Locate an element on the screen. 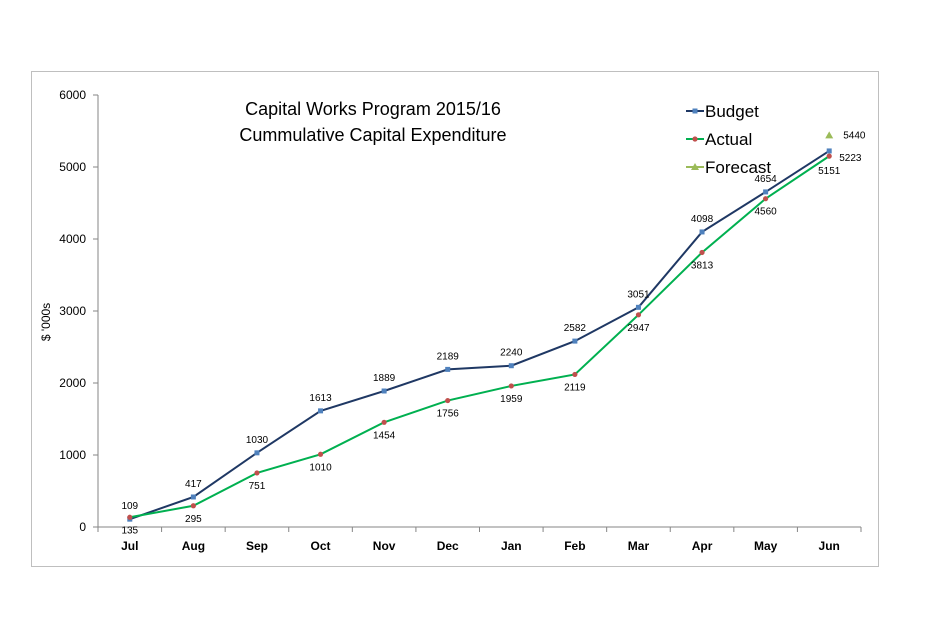 The width and height of the screenshot is (930, 641). data-label: 2119 is located at coordinates (575, 387).